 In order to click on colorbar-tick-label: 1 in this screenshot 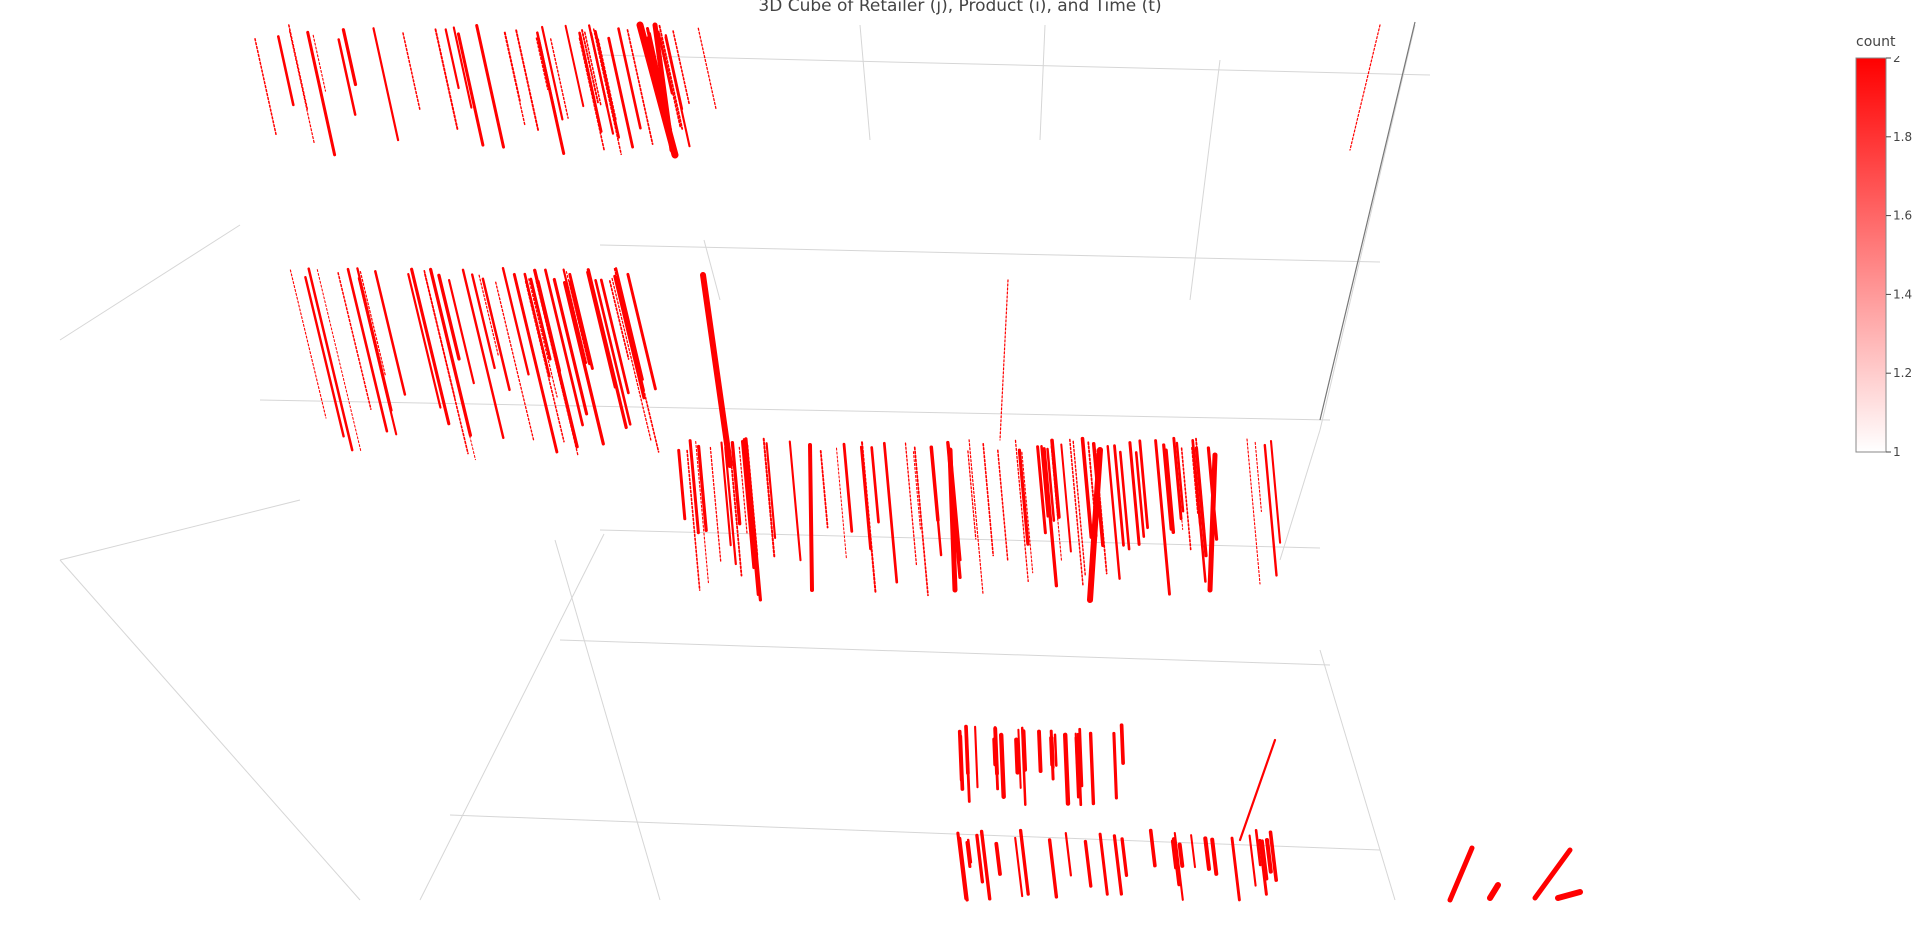, I will do `click(1897, 450)`.